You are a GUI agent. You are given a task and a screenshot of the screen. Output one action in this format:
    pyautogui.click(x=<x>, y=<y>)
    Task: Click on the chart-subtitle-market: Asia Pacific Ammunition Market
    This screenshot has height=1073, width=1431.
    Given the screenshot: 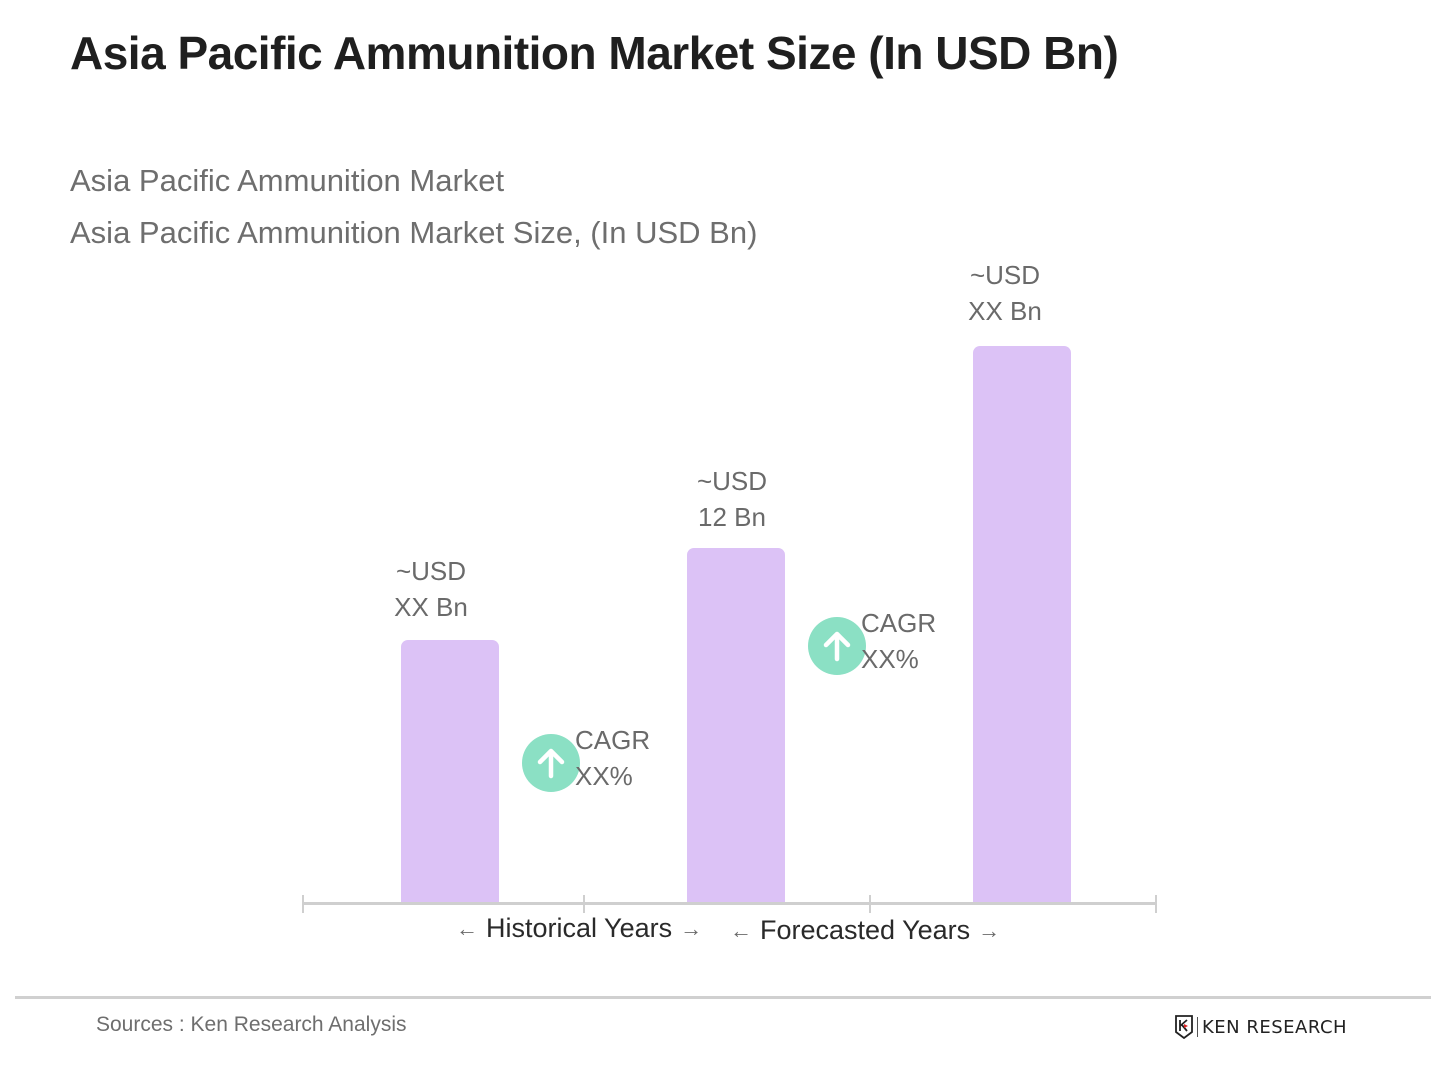 What is the action you would take?
    pyautogui.click(x=287, y=180)
    